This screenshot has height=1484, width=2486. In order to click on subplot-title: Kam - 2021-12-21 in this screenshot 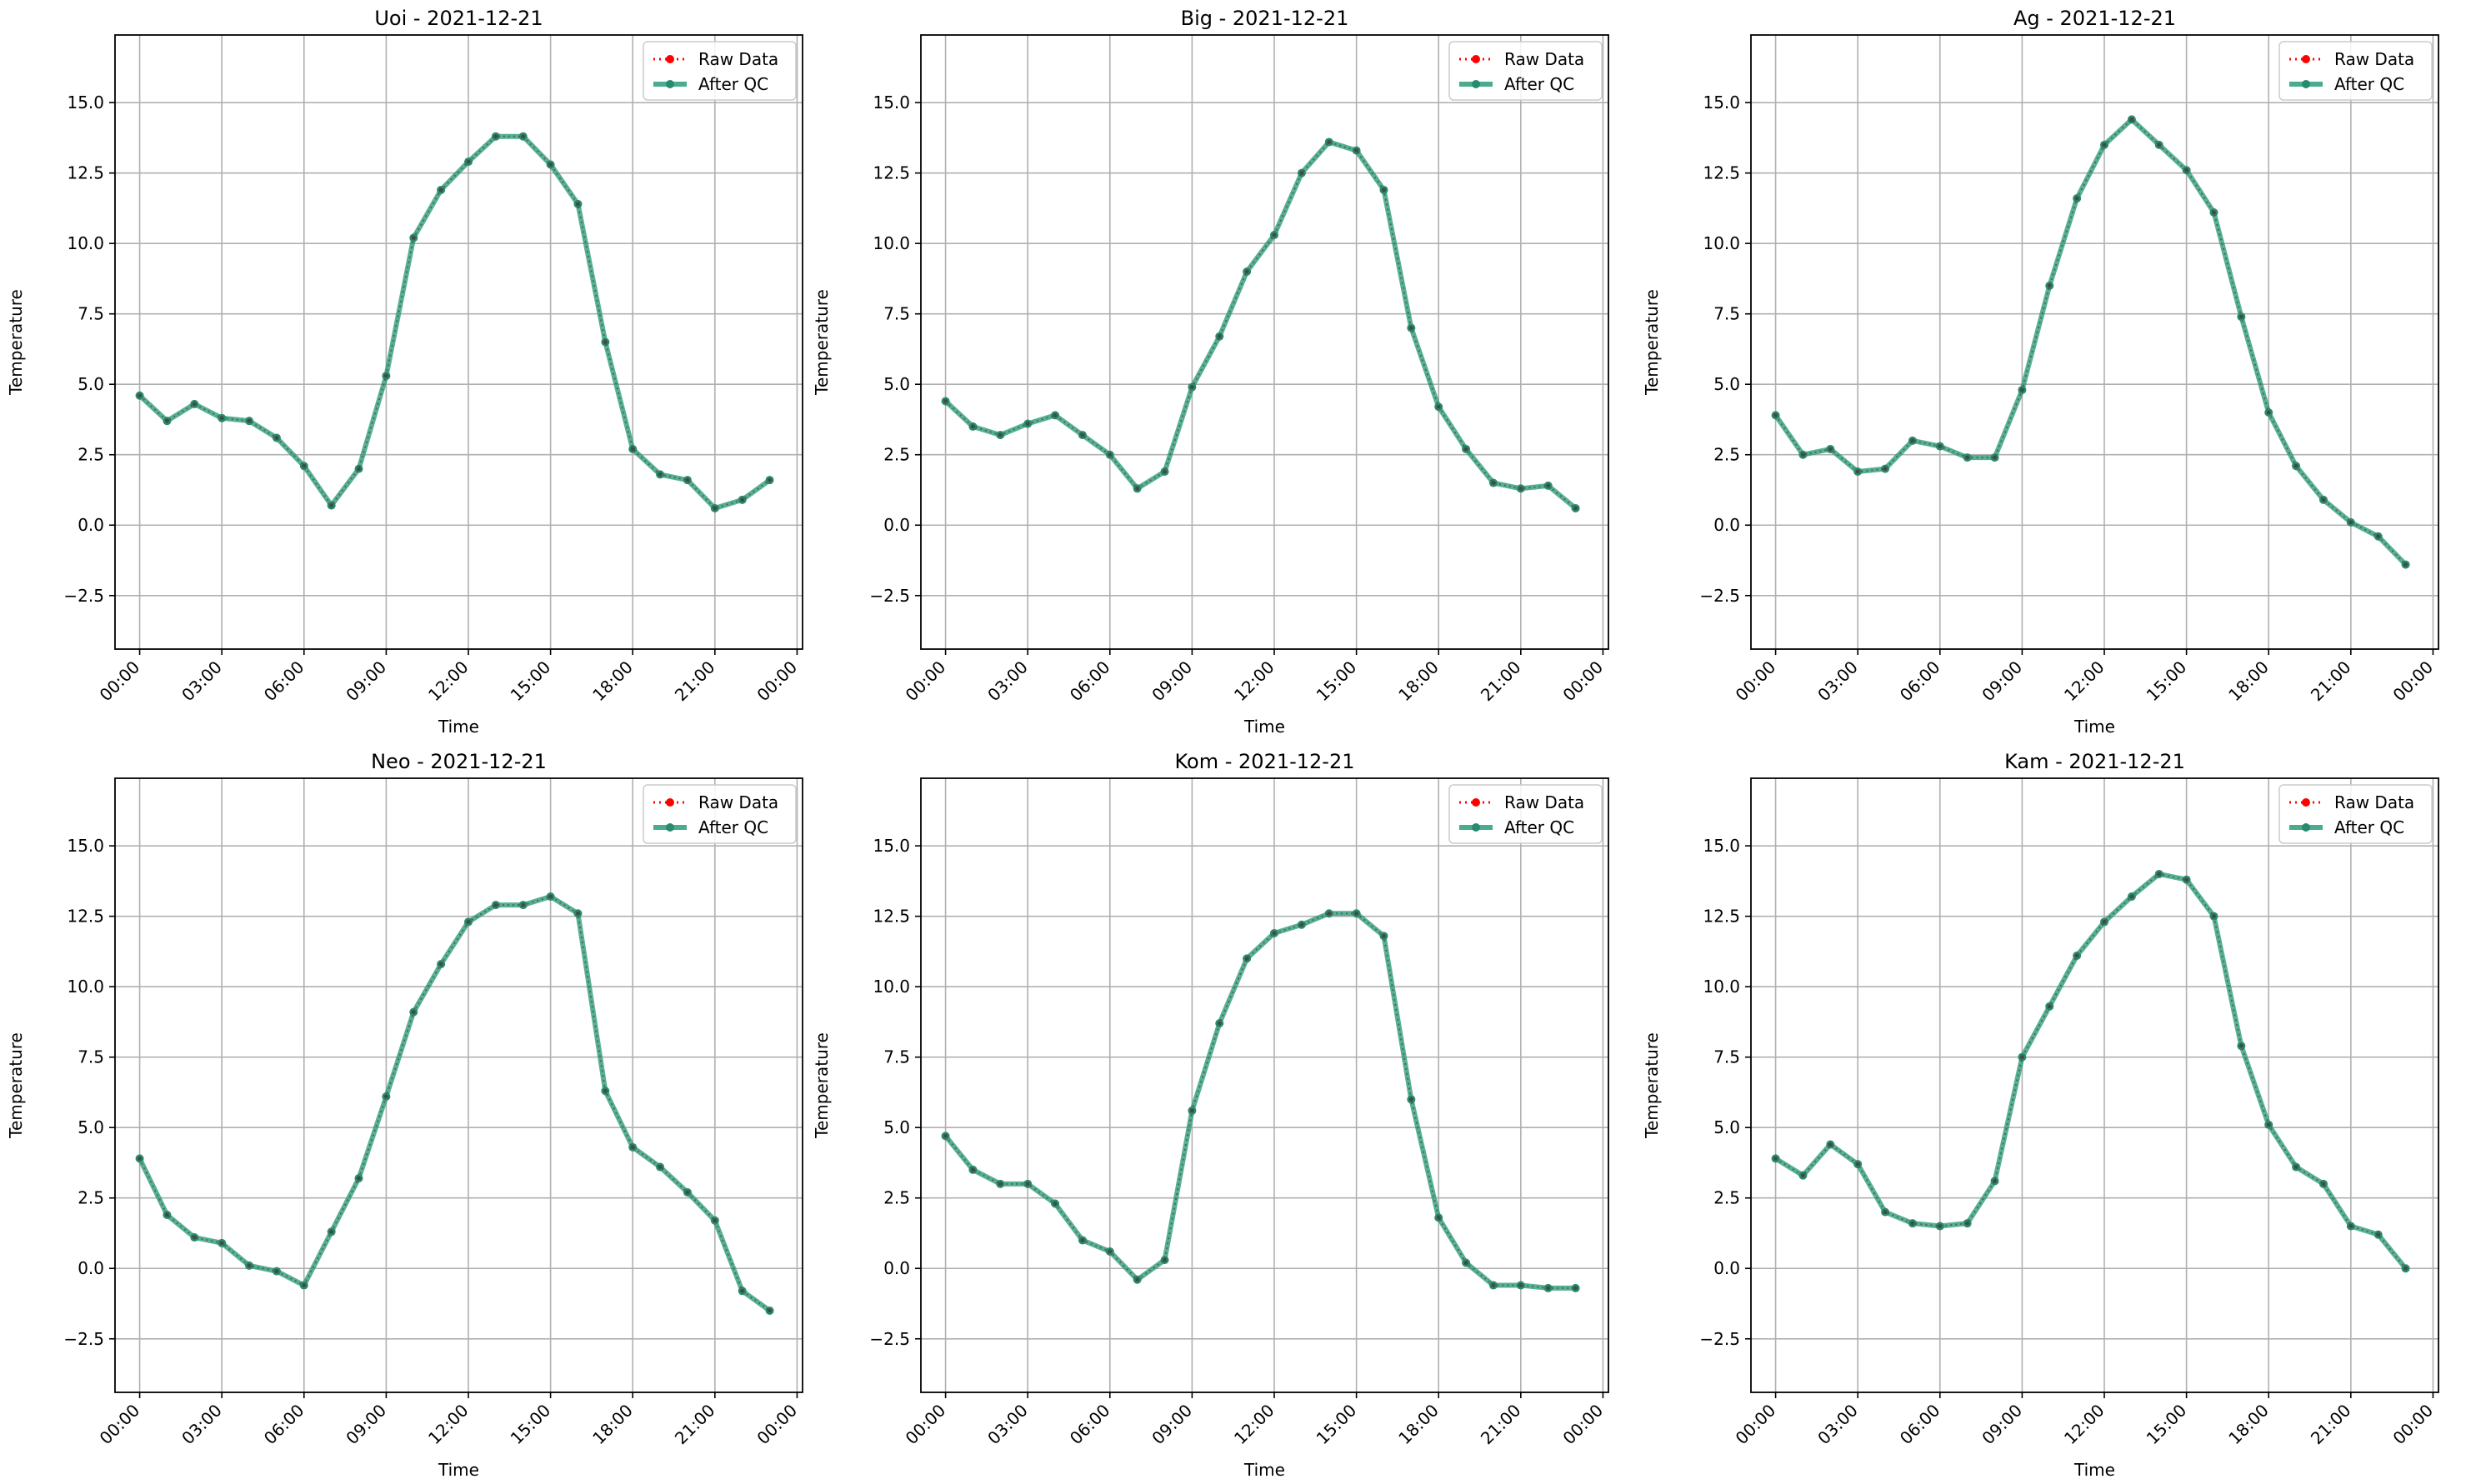, I will do `click(2094, 761)`.